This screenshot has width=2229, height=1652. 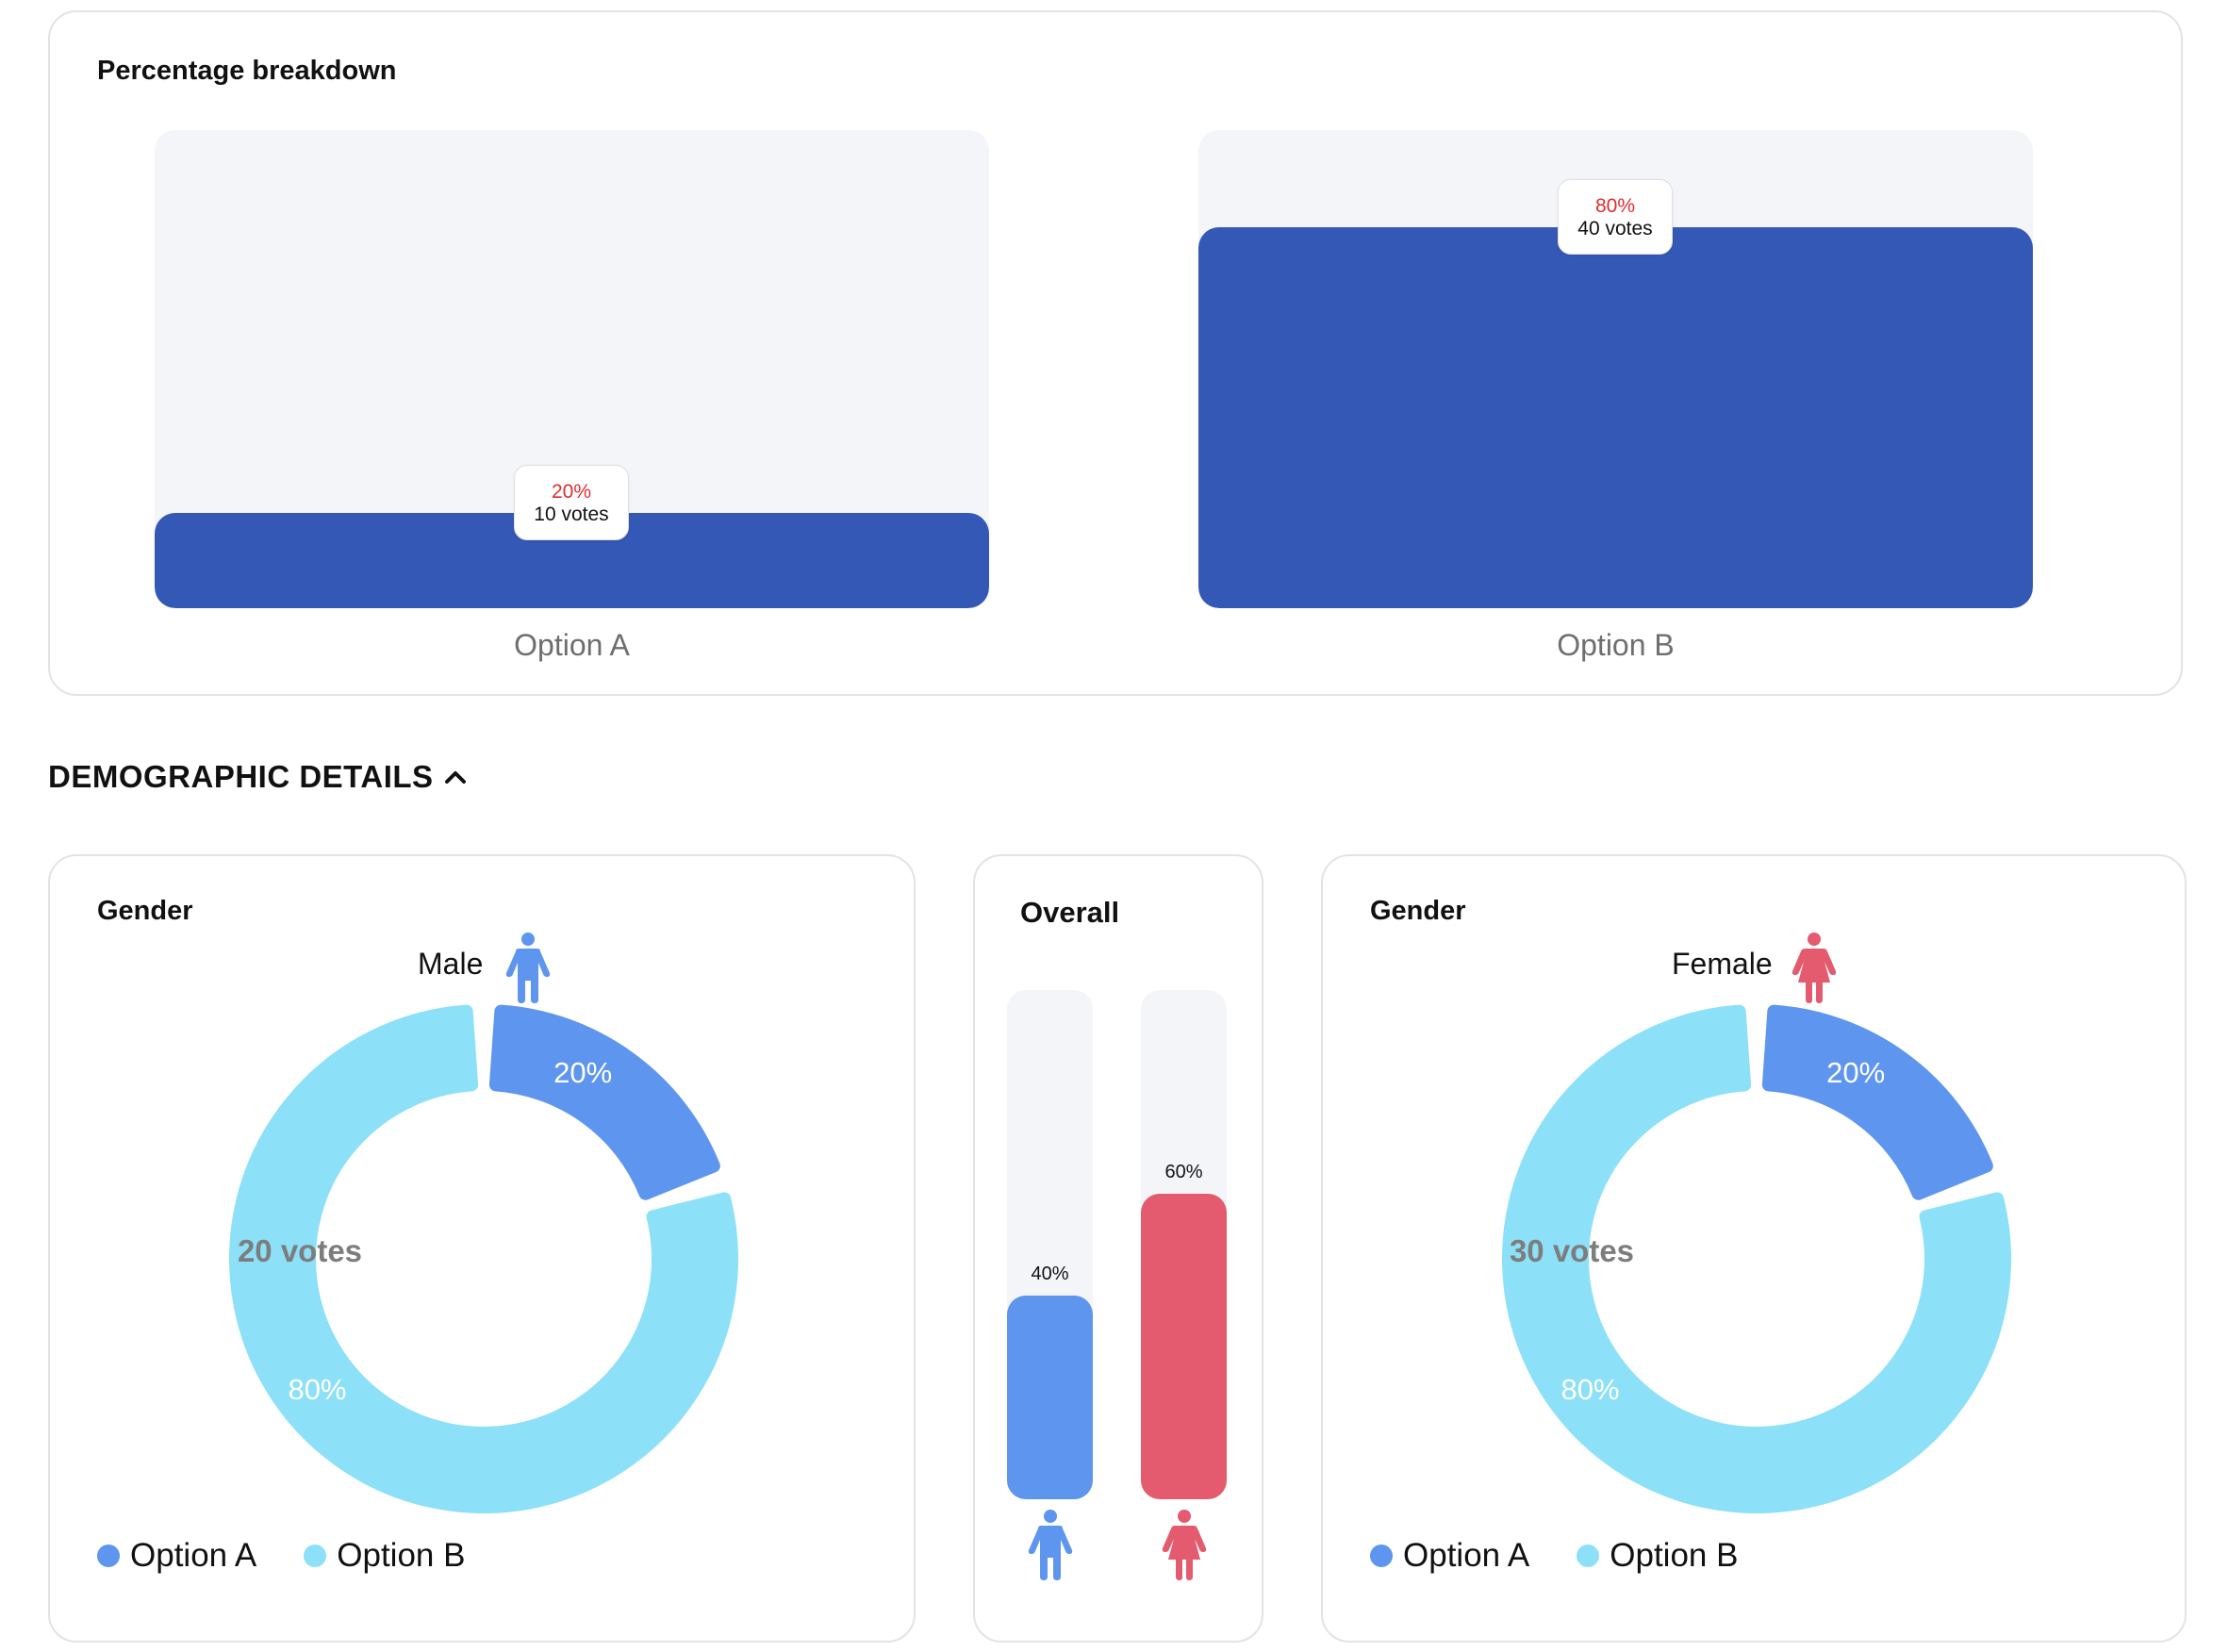 I want to click on demographic-details-heading: DEMOGRAPHIC DETAILS, so click(x=241, y=776).